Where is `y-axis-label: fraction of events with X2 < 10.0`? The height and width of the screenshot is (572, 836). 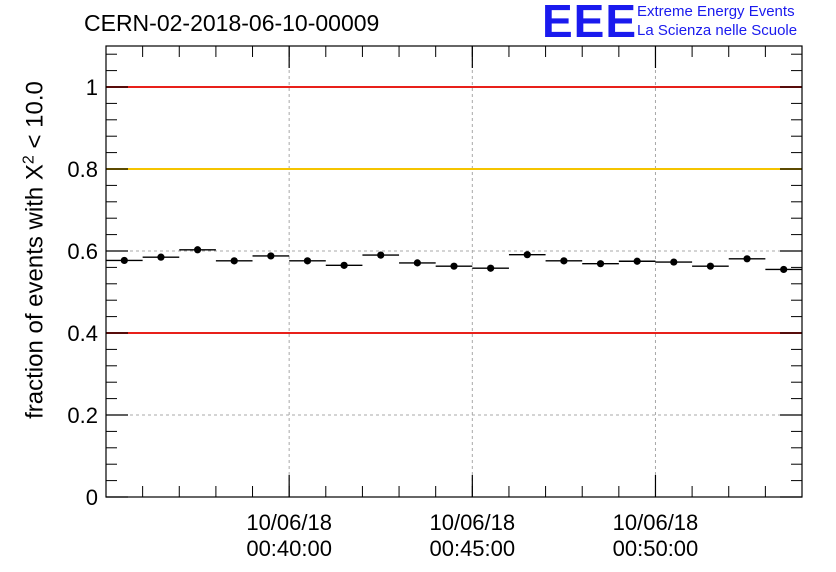
y-axis-label: fraction of events with X2 < 10.0 is located at coordinates (35, 250).